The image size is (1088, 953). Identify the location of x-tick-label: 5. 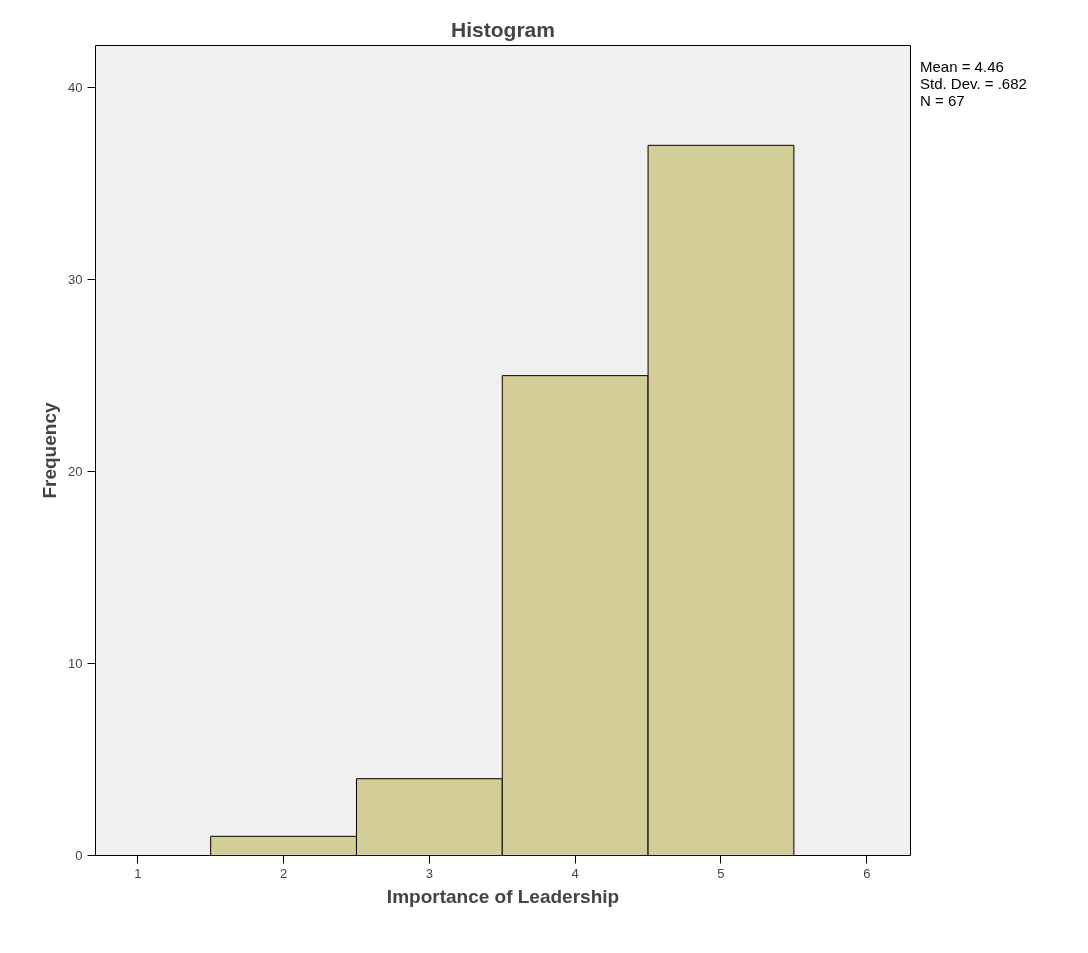
(721, 873).